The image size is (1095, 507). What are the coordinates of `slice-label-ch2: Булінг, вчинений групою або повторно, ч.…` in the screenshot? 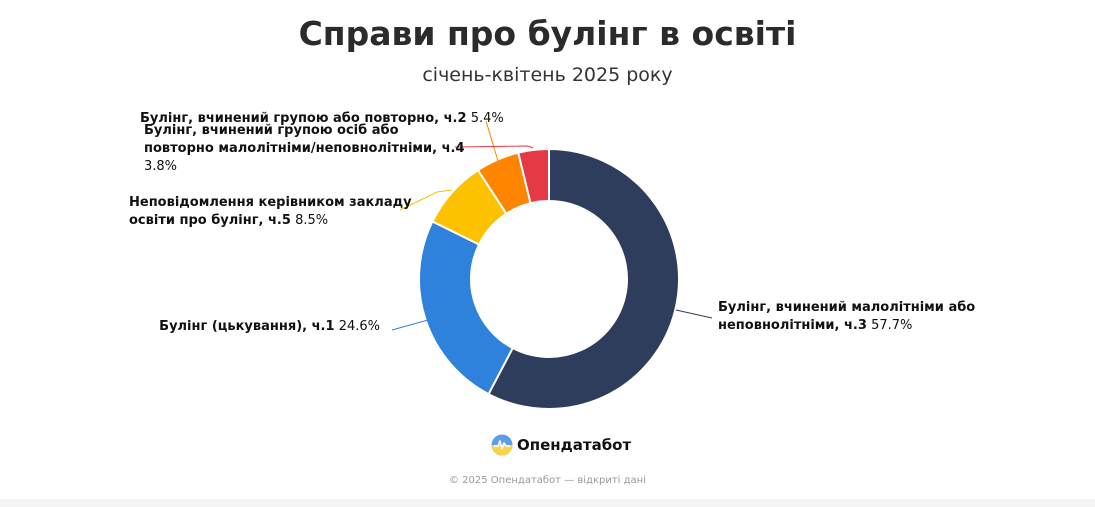 It's located at (322, 118).